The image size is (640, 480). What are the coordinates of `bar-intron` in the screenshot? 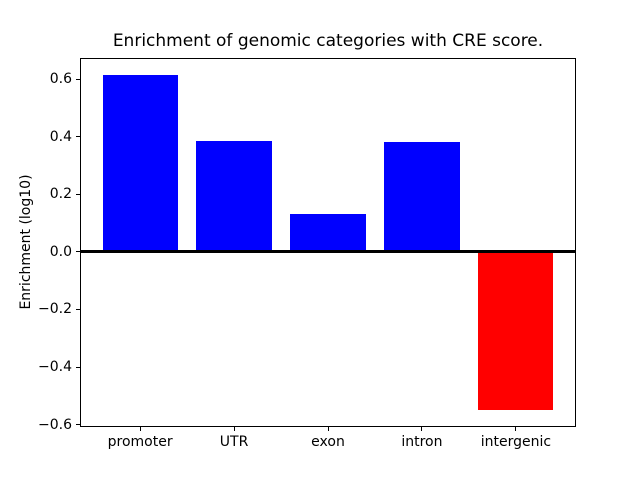 It's located at (422, 197).